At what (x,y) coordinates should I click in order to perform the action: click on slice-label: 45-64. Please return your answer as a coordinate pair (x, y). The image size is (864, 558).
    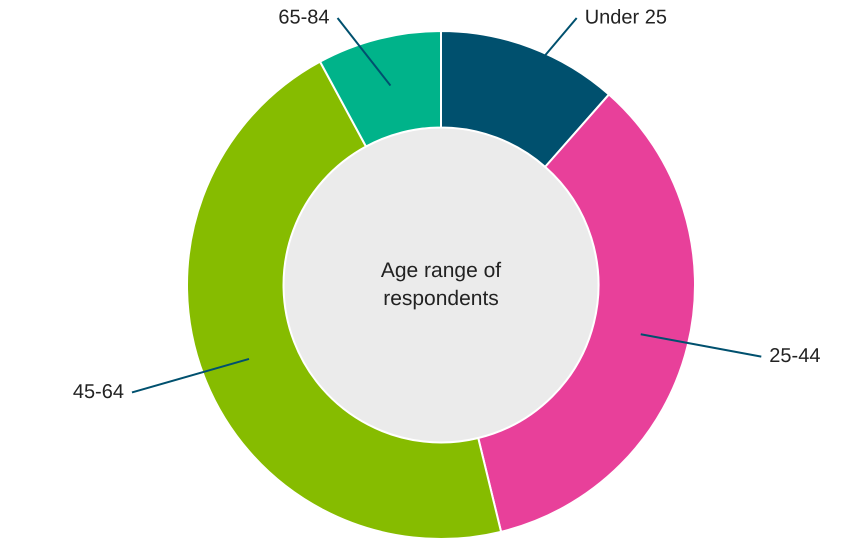
    Looking at the image, I should click on (98, 391).